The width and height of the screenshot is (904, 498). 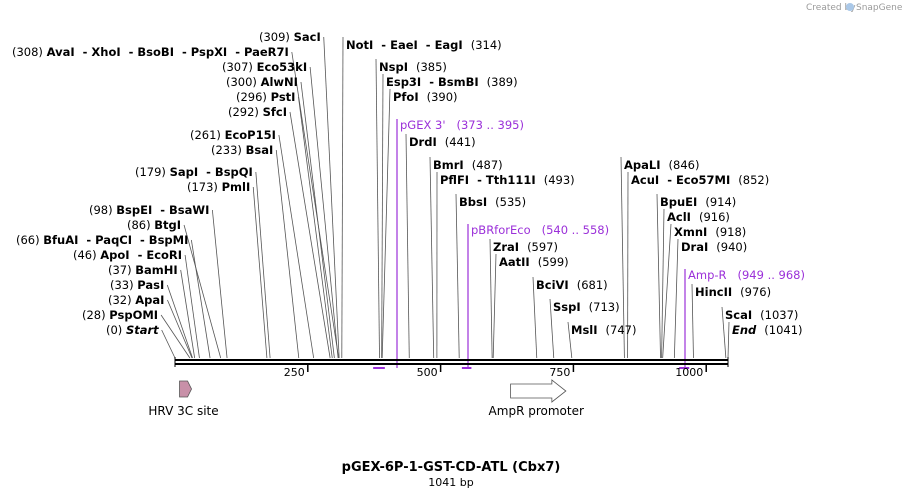 I want to click on enzyme-label: ZraI (597), so click(x=525, y=247).